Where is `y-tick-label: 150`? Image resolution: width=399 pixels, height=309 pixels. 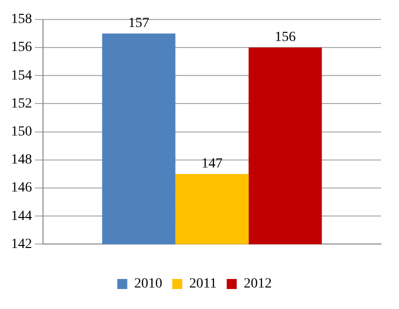
y-tick-label: 150 is located at coordinates (21, 132).